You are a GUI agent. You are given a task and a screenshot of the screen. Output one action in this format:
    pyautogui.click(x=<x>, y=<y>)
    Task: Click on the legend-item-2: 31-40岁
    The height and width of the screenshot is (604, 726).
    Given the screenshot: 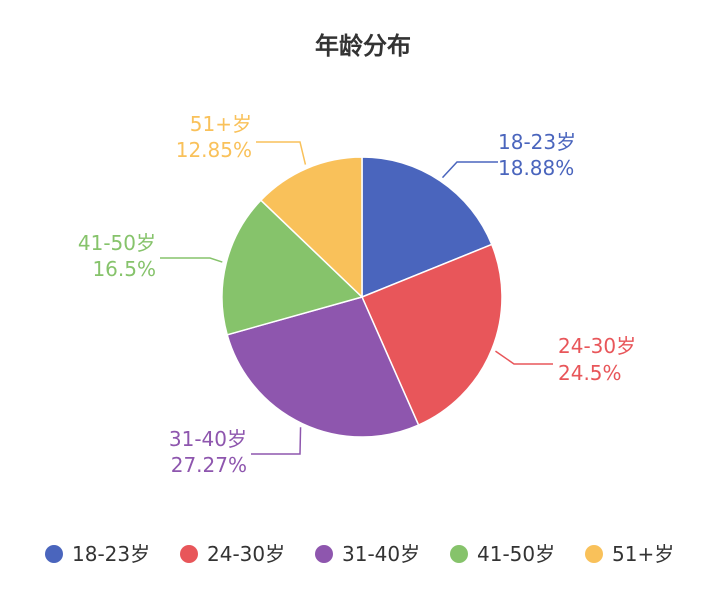 What is the action you would take?
    pyautogui.click(x=367, y=554)
    